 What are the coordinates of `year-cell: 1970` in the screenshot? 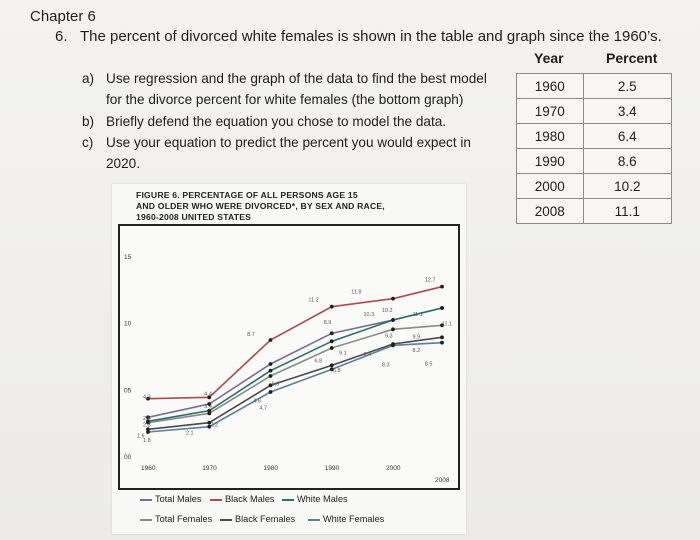 It's located at (550, 111).